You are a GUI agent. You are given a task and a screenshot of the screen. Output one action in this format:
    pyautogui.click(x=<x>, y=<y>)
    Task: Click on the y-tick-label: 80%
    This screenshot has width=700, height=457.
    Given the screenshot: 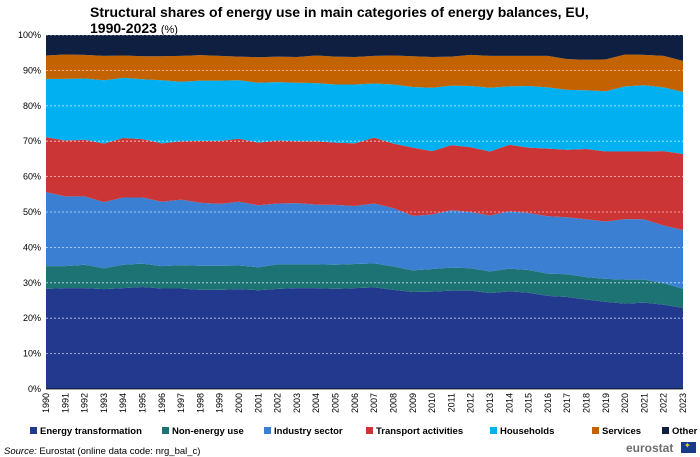 What is the action you would take?
    pyautogui.click(x=32, y=106)
    